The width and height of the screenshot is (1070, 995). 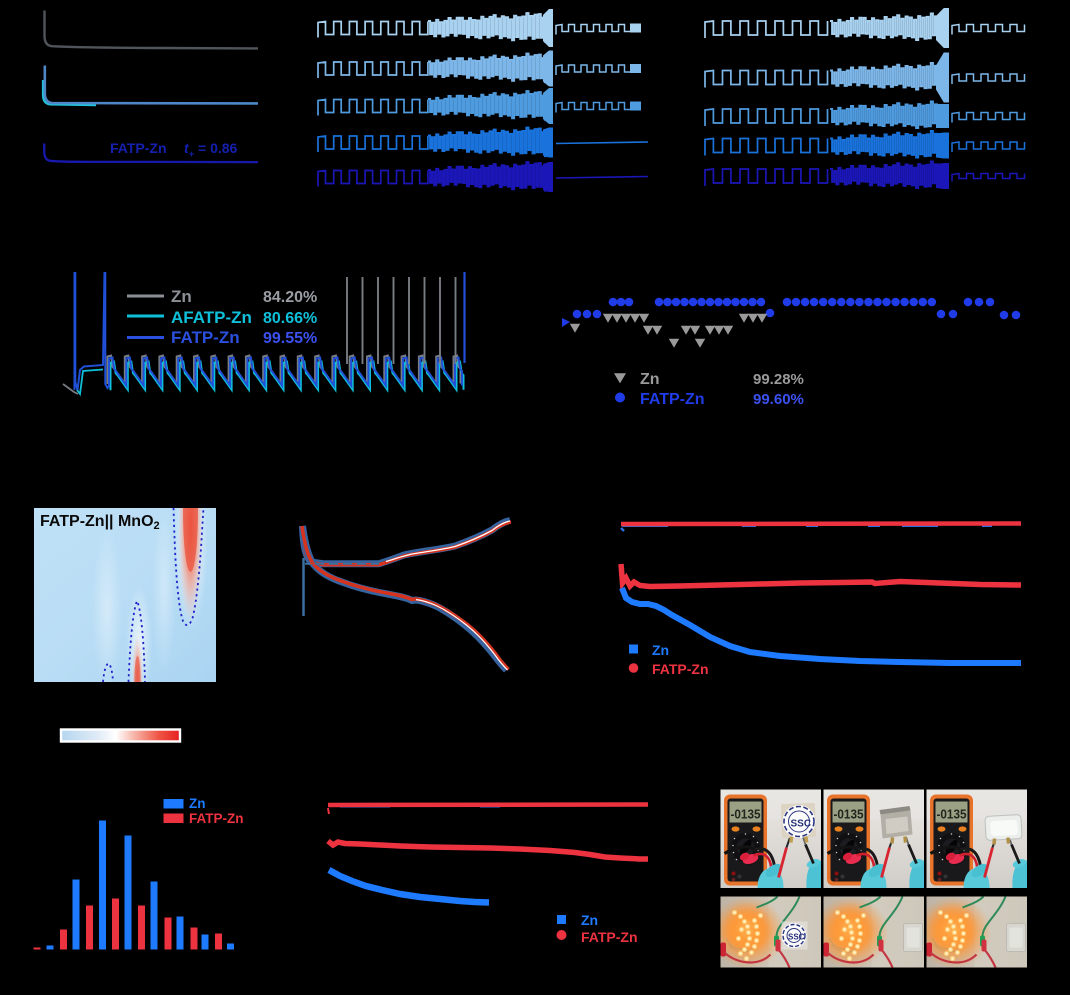 What do you see at coordinates (290, 318) in the screenshot?
I see `svg-text: 80.66%` at bounding box center [290, 318].